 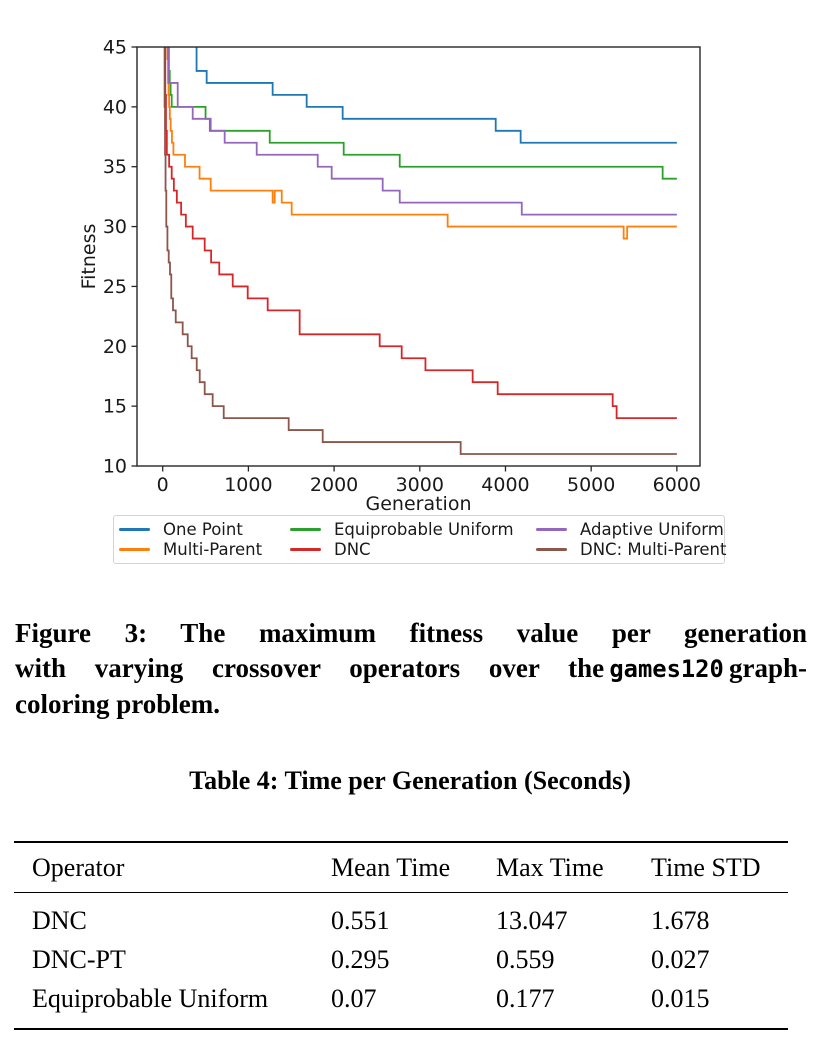 I want to click on legend-label: One Point, so click(x=203, y=529).